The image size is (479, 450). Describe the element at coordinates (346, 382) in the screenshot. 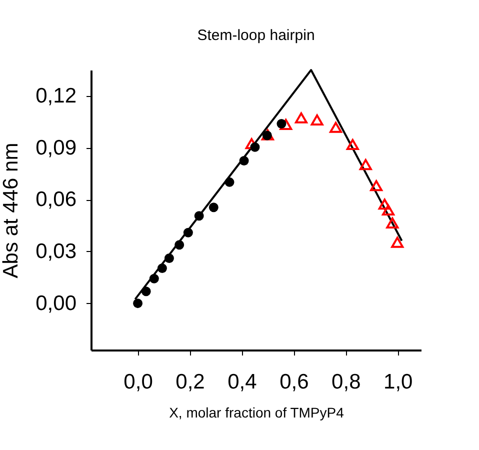

I see `x-tick-label: 0,8` at that location.